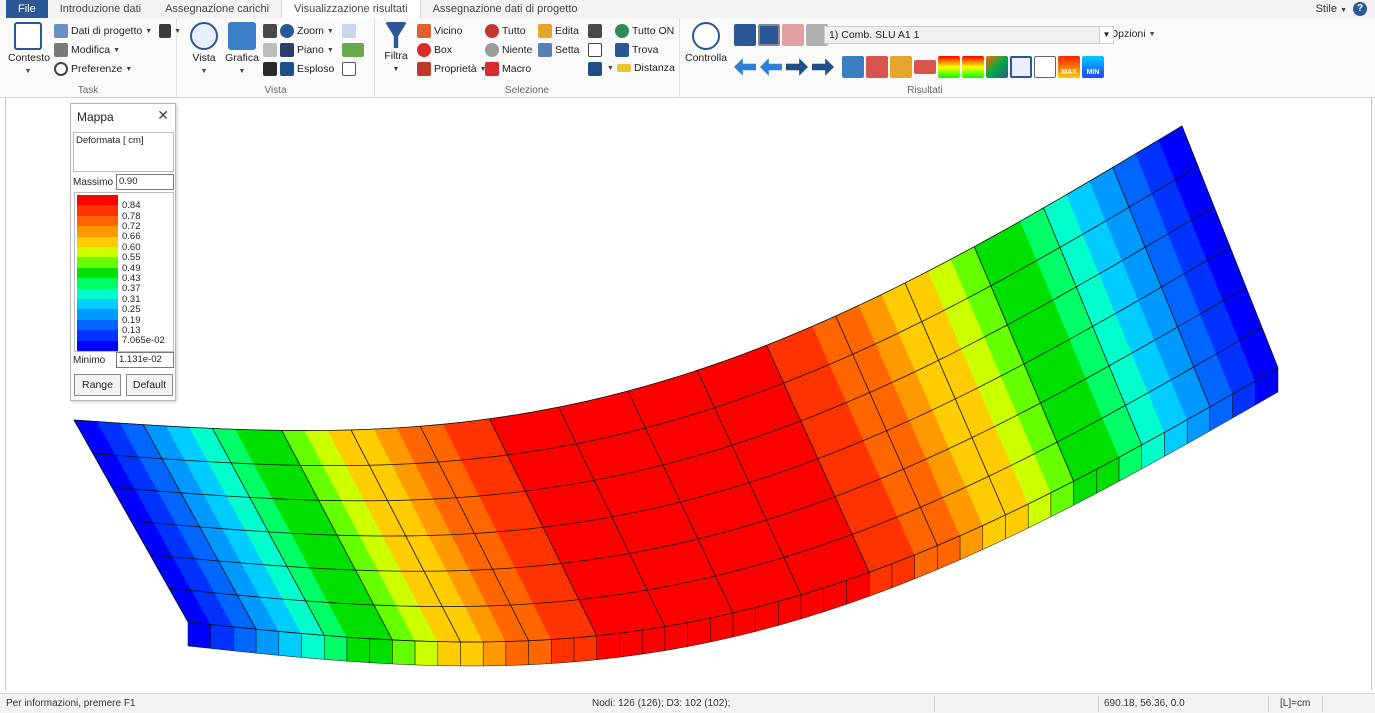  What do you see at coordinates (623, 68) in the screenshot?
I see `ruler-icon` at bounding box center [623, 68].